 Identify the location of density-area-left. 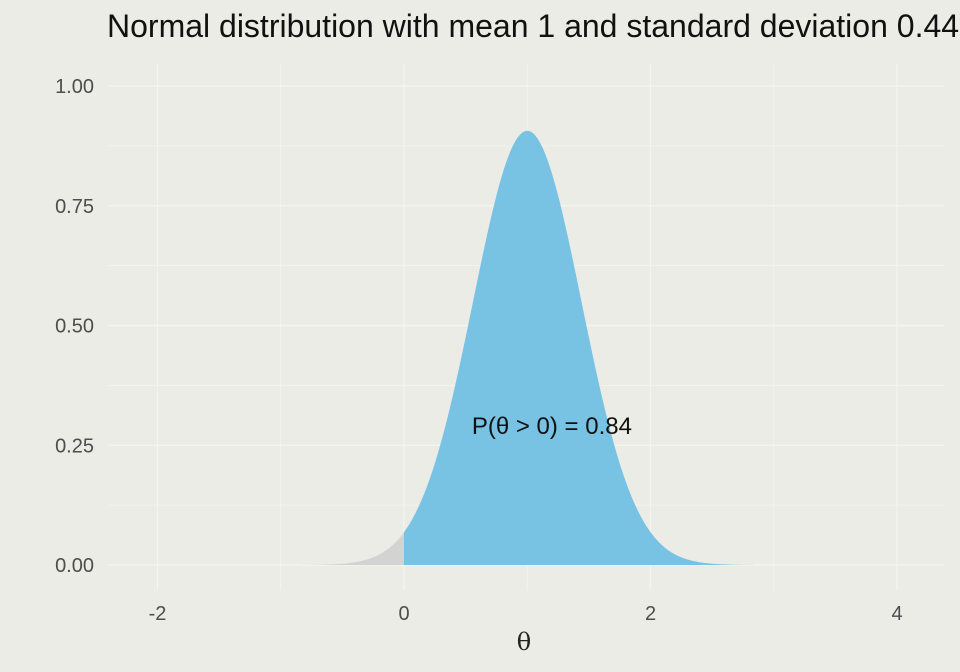
(280, 548).